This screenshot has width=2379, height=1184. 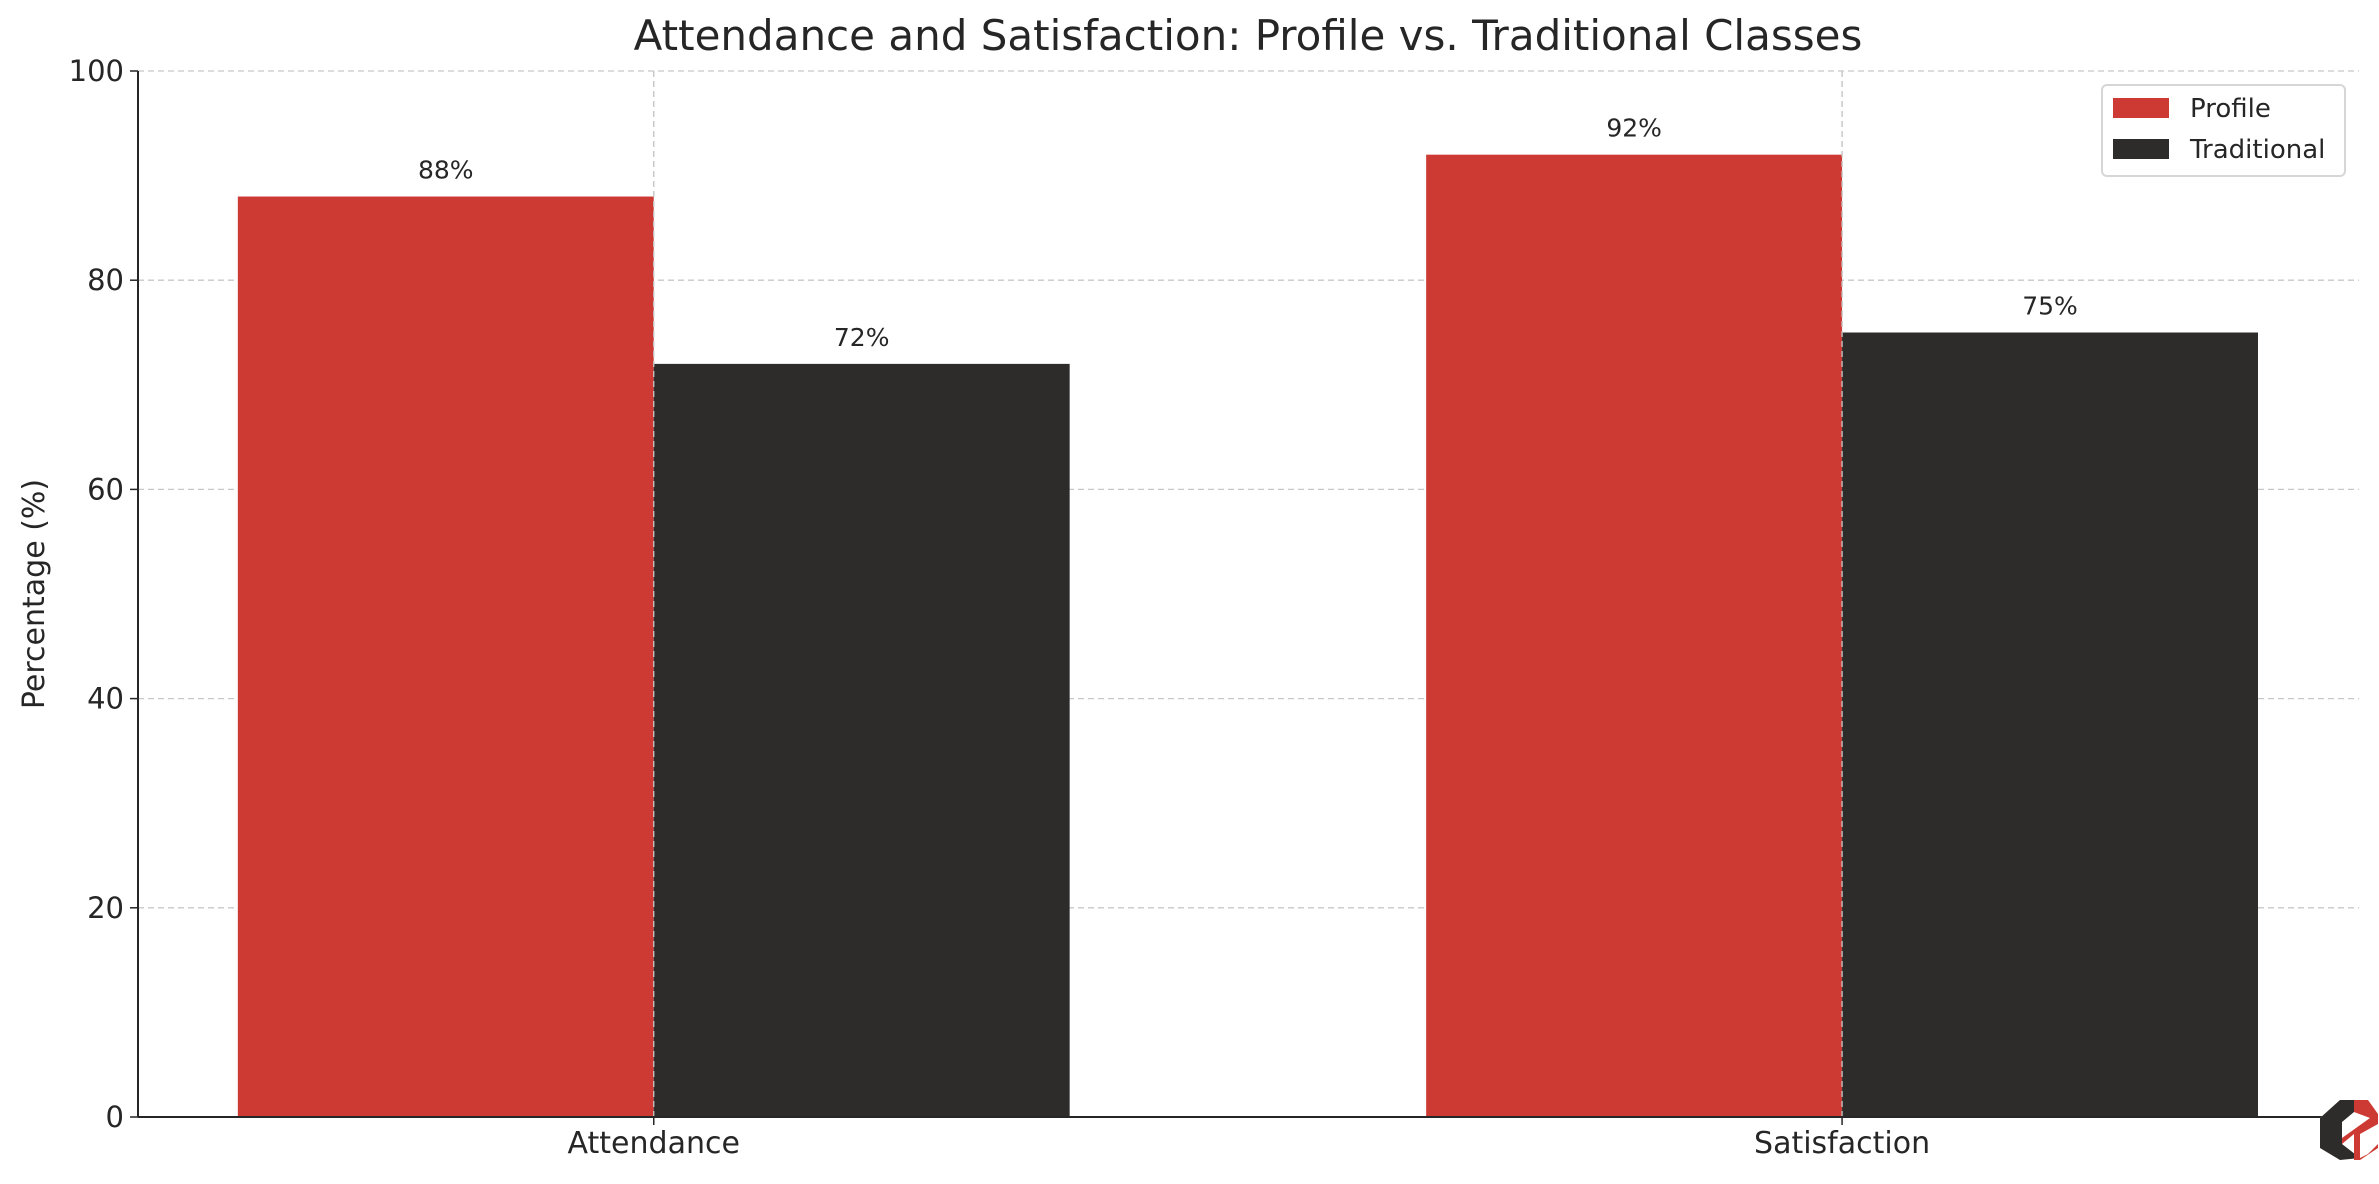 What do you see at coordinates (34, 594) in the screenshot?
I see `y-axis-label: Percentage (%)` at bounding box center [34, 594].